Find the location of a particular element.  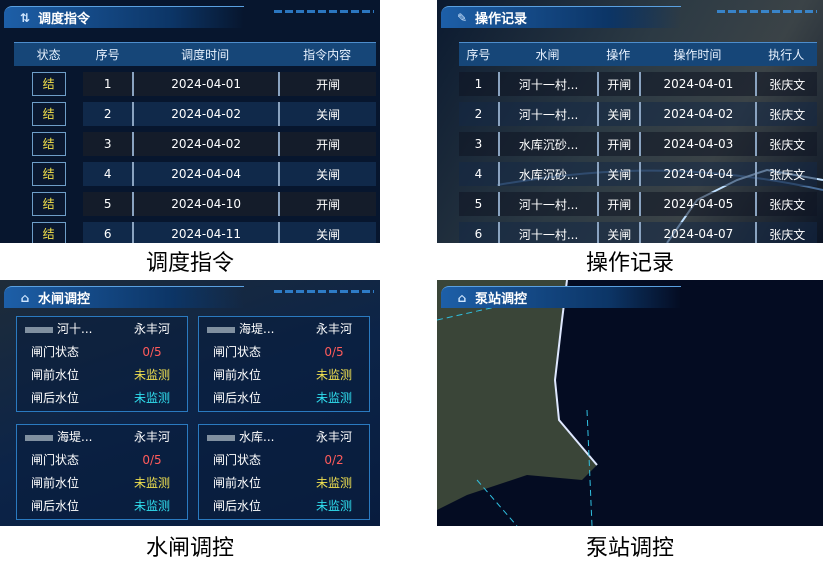

table-row: 结 5 2024-04-10 开闸 is located at coordinates (195, 204).